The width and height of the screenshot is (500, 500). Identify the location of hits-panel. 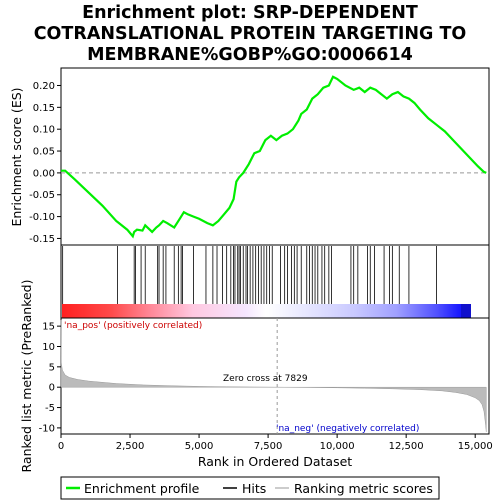
(275, 281).